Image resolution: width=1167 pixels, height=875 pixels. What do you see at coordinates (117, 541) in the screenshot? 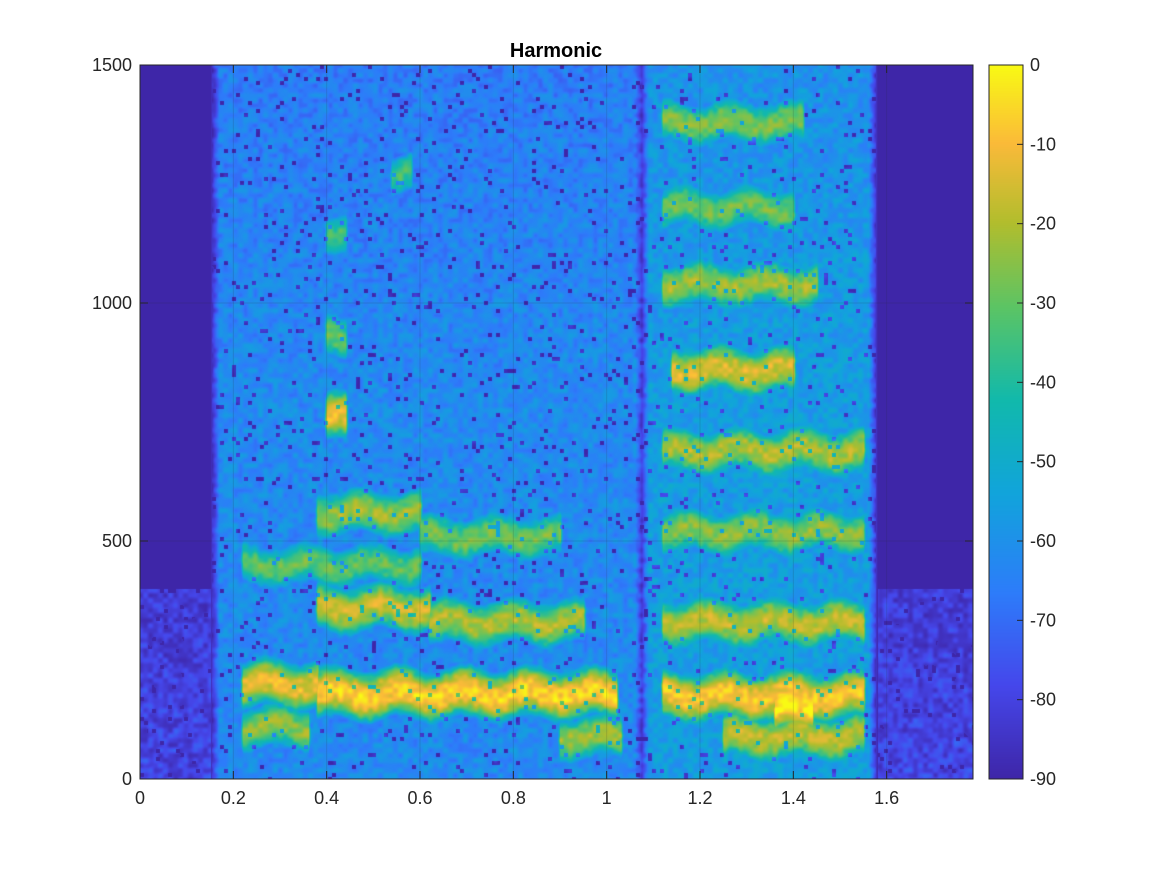
I see `y-tick-label: 500` at bounding box center [117, 541].